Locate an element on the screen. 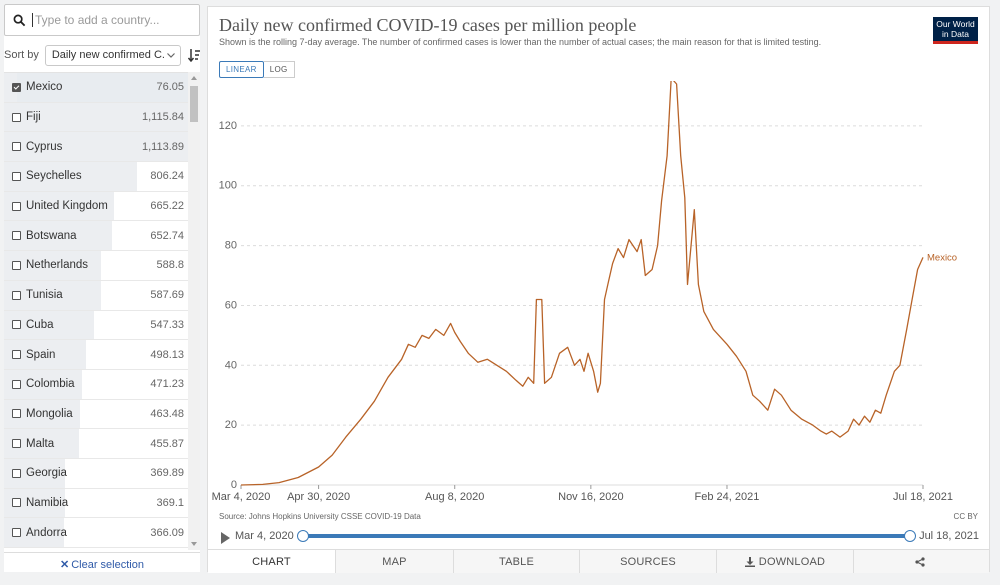 This screenshot has width=1000, height=585. timeline-start-handle is located at coordinates (303, 536).